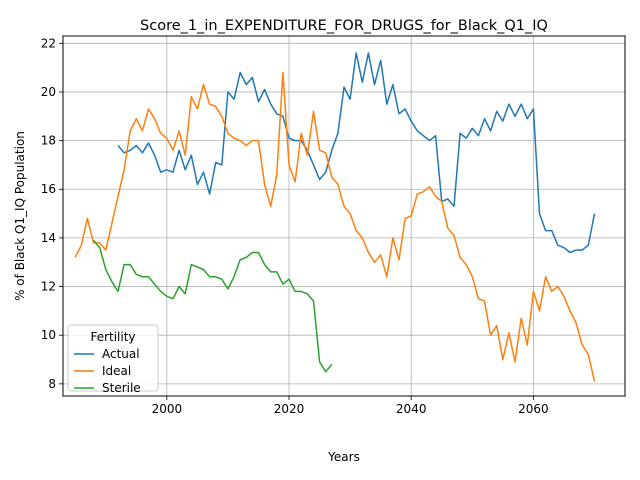 The image size is (640, 480). I want to click on legend-title: Fertility, so click(112, 337).